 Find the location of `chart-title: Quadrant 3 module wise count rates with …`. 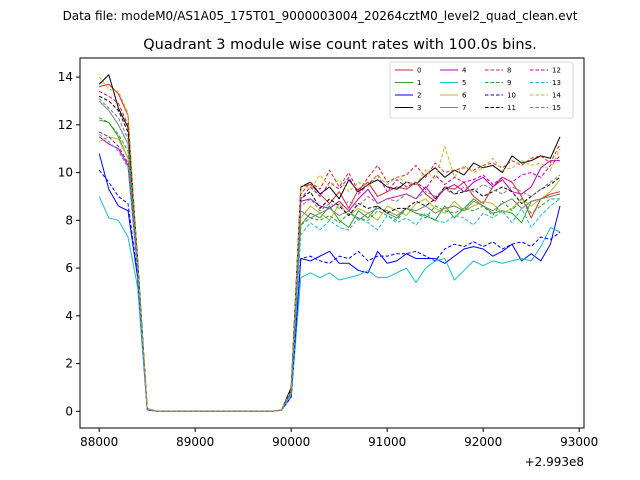

chart-title: Quadrant 3 module wise count rates with … is located at coordinates (340, 45).